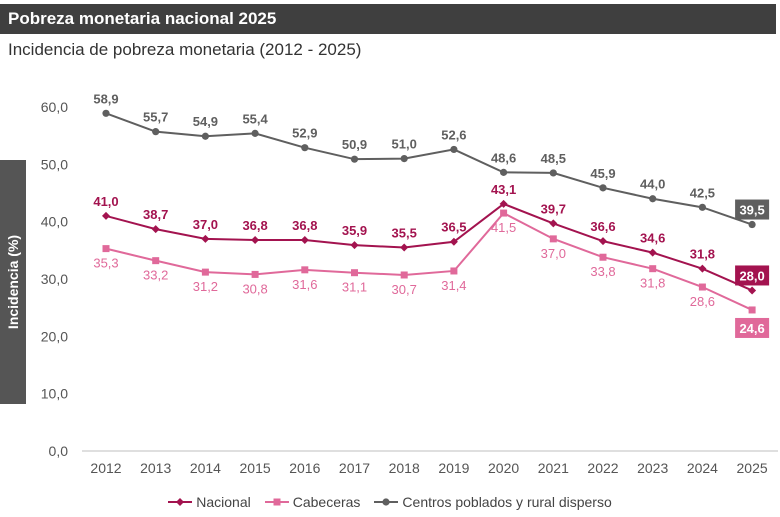 Image resolution: width=780 pixels, height=517 pixels. I want to click on y-axis-label-box, so click(13, 282).